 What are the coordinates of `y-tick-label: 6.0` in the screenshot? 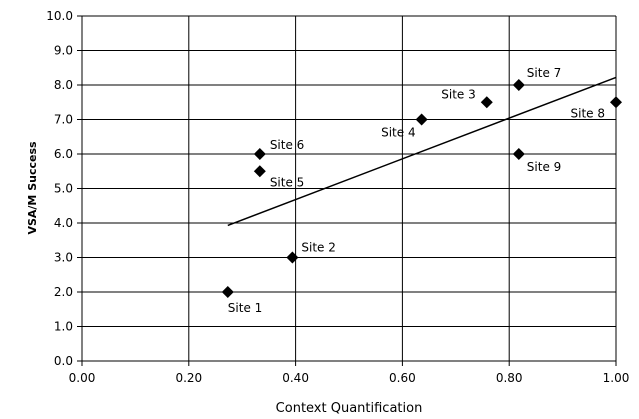 It's located at (63, 154).